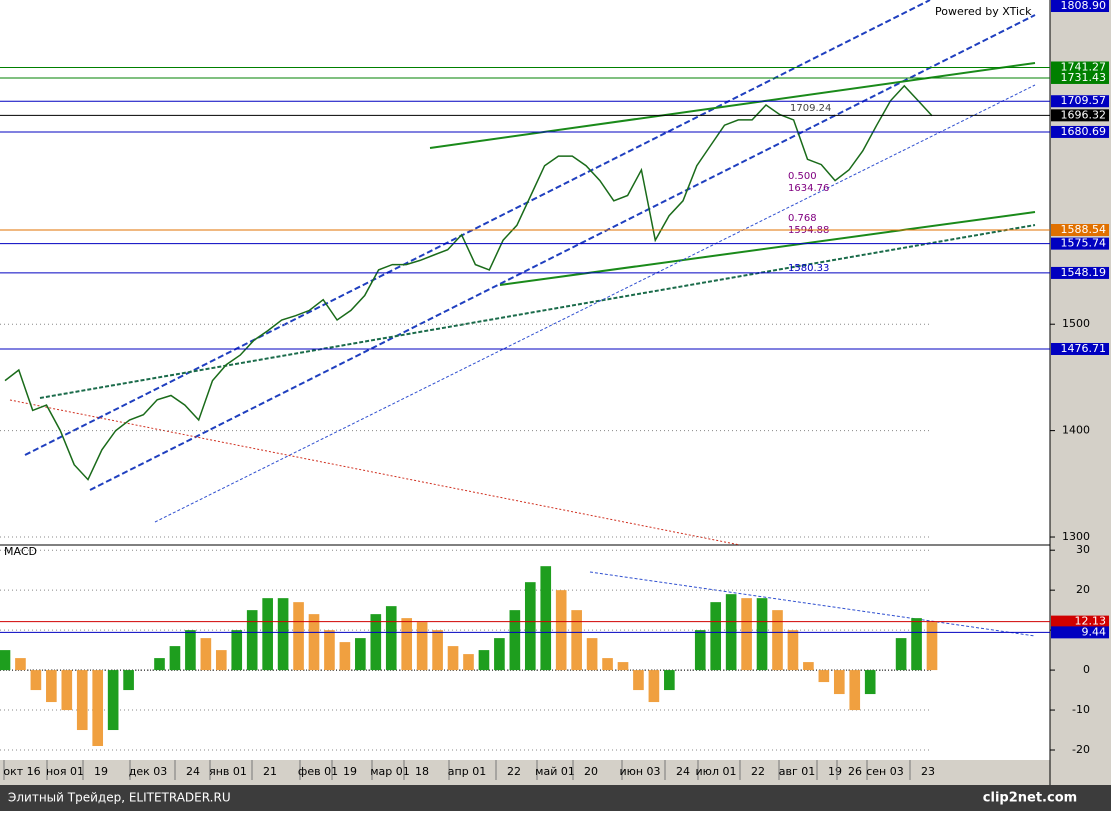  What do you see at coordinates (1084, 272) in the screenshot?
I see `level-label: 1548.19` at bounding box center [1084, 272].